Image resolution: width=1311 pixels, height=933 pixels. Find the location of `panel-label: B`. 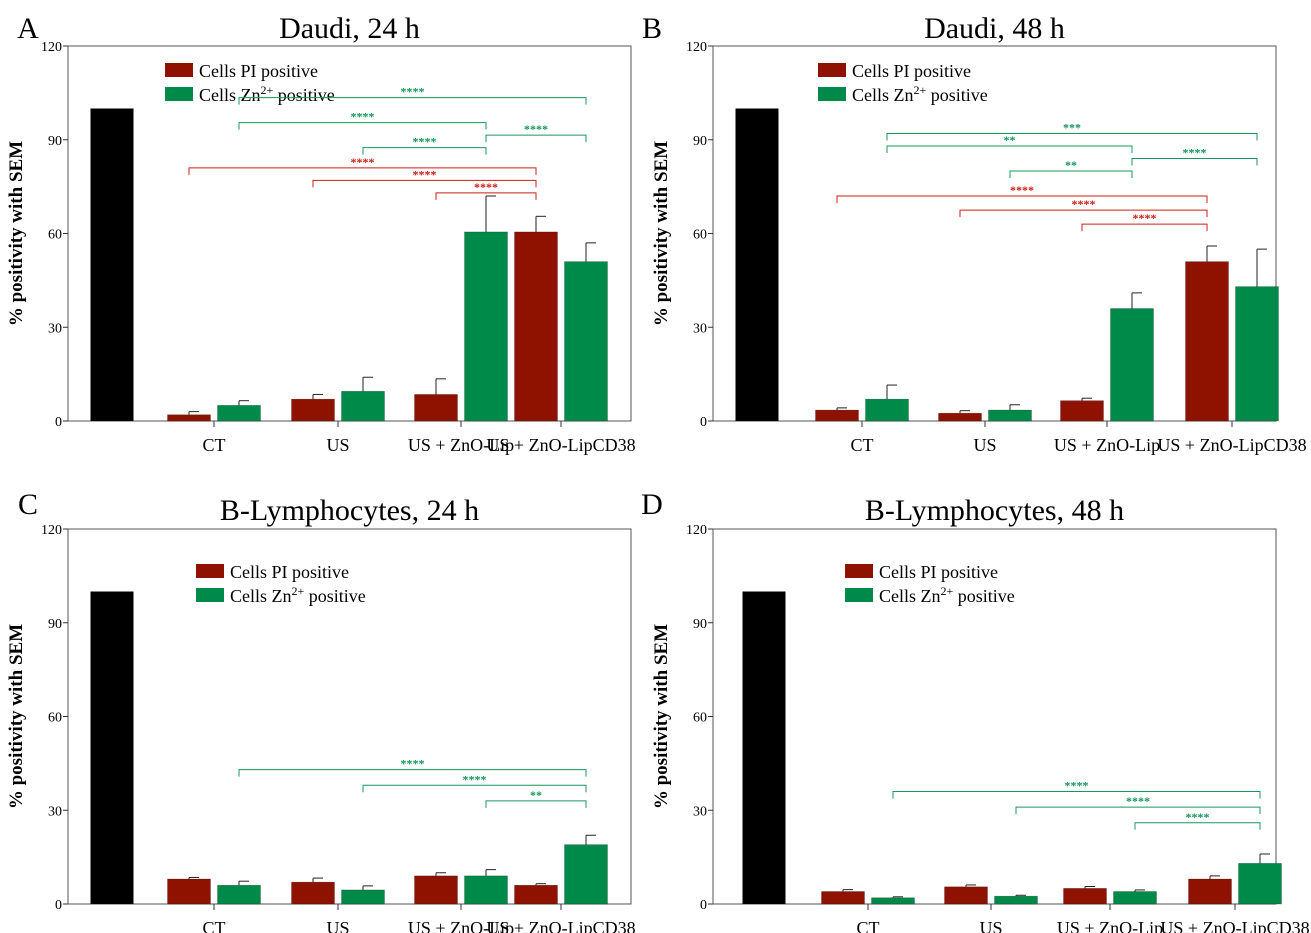

panel-label: B is located at coordinates (652, 28).